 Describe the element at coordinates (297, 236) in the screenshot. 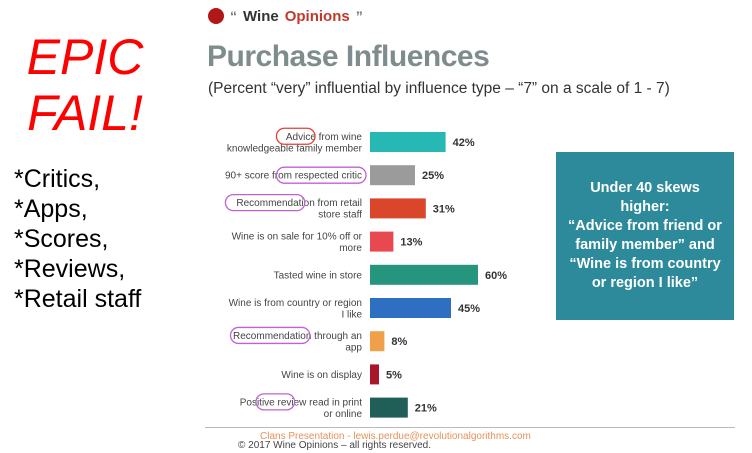

I see `category-label-4: Wine is on sale for 10% off or` at that location.